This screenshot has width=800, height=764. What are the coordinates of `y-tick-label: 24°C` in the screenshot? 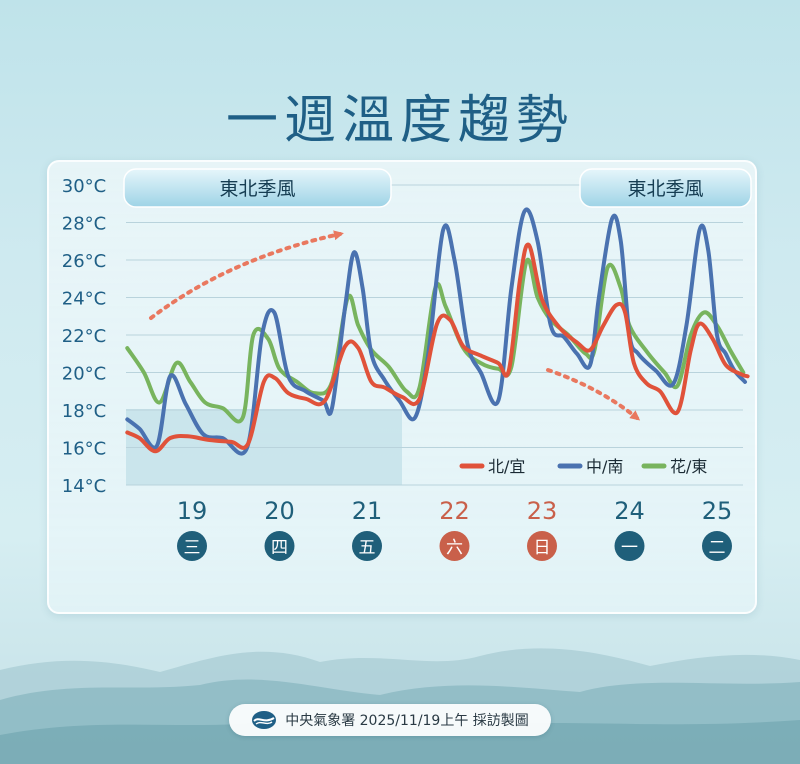 It's located at (84, 299).